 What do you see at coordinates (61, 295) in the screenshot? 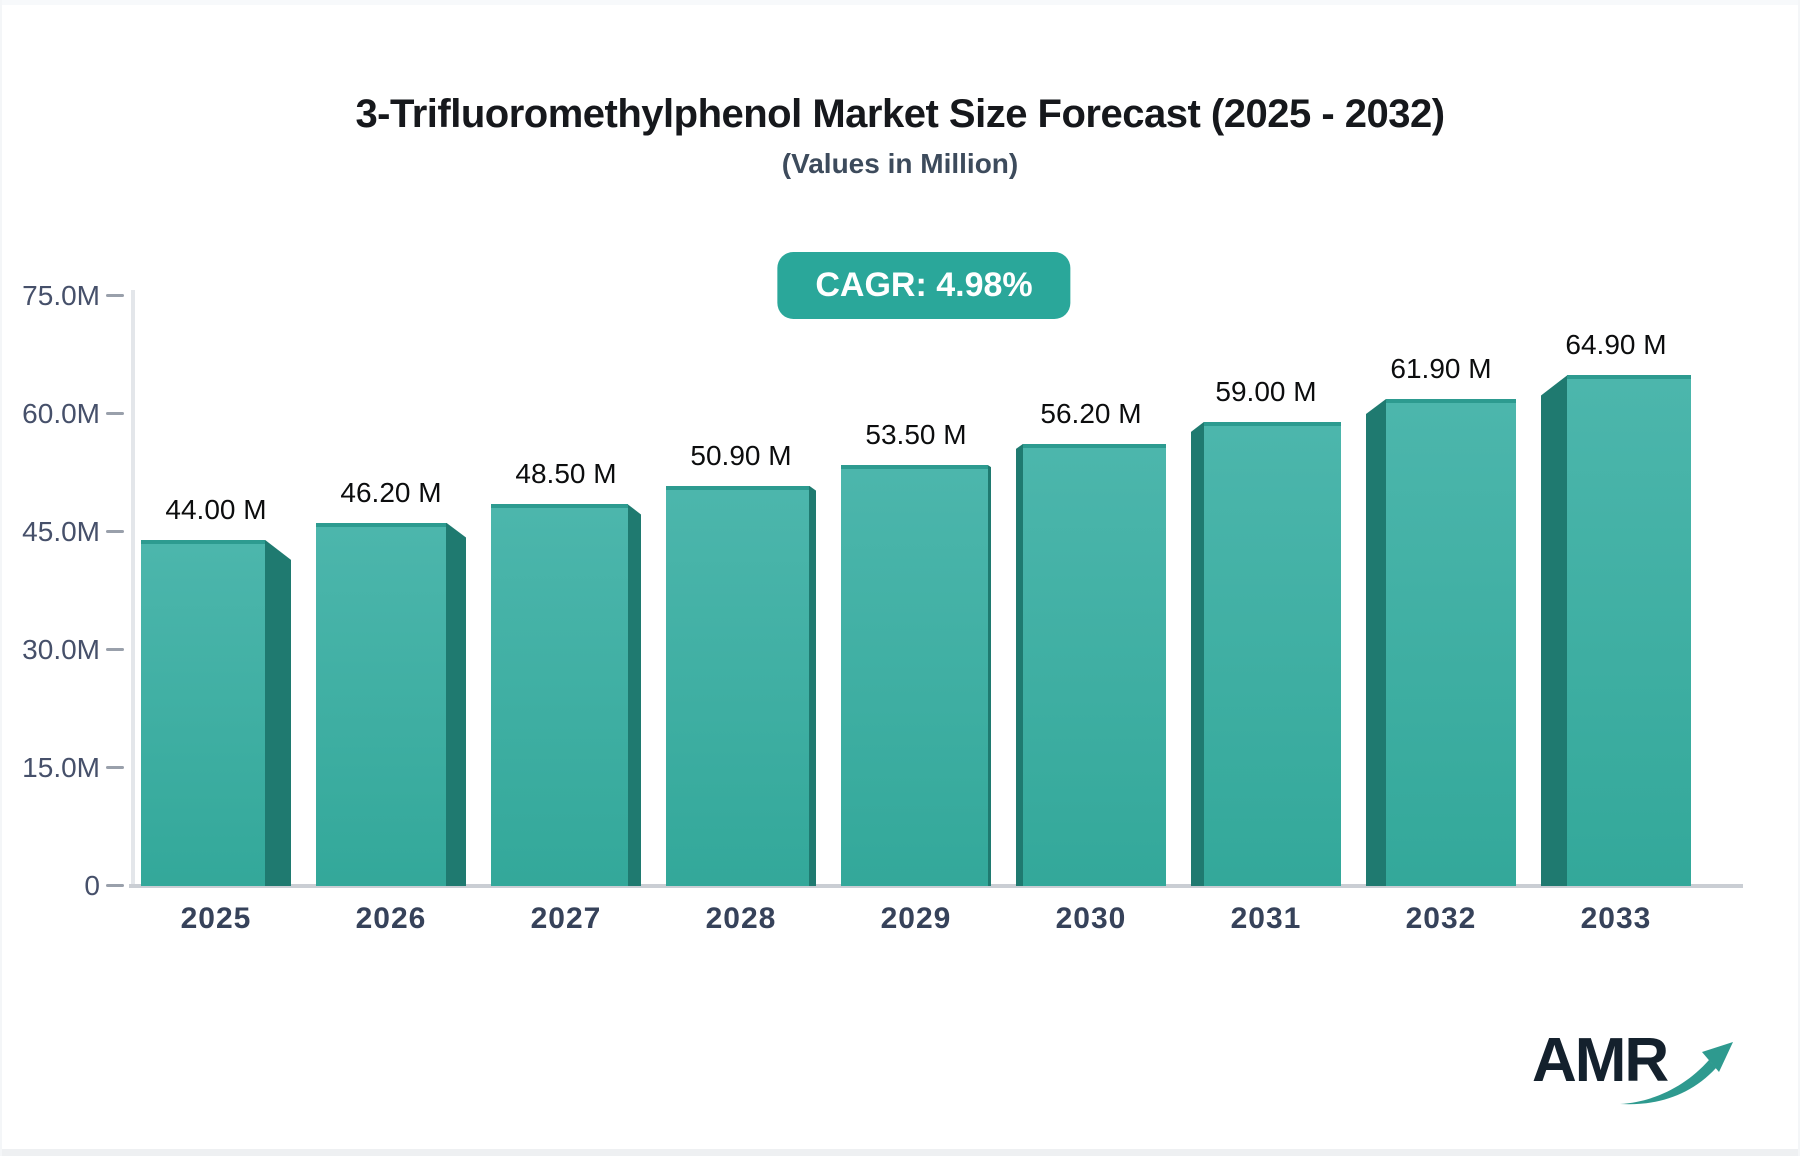
I see `y-tick-label-75.0M: 75.0M` at bounding box center [61, 295].